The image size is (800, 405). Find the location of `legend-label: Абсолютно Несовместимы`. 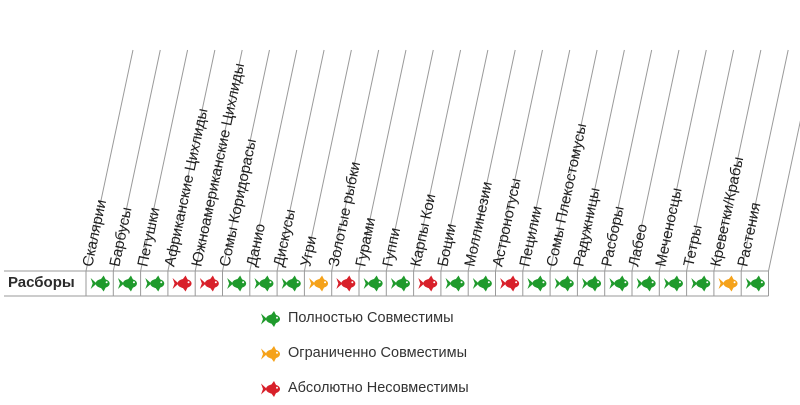

legend-label: Абсолютно Несовместимы is located at coordinates (378, 388).